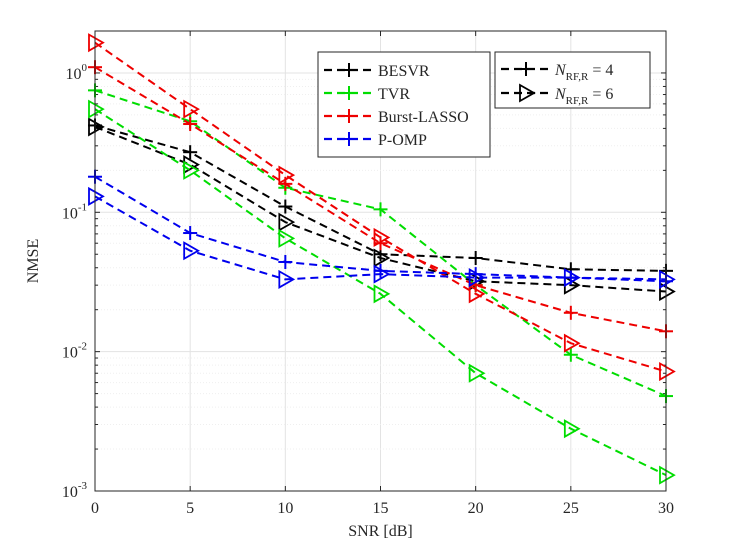 The width and height of the screenshot is (731, 548). I want to click on x-axis-label: SNR [dB], so click(380, 531).